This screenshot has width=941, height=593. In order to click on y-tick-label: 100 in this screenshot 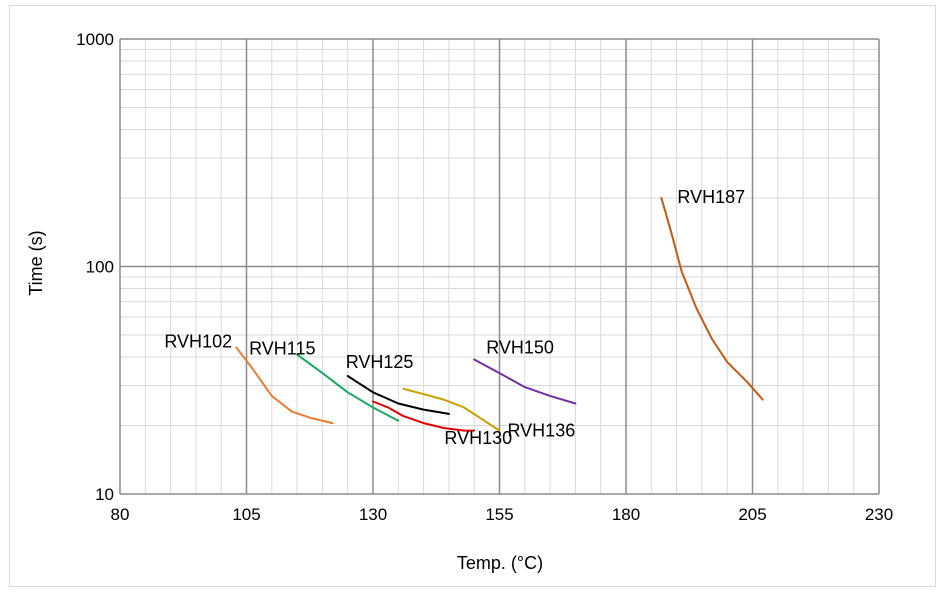, I will do `click(100, 267)`.